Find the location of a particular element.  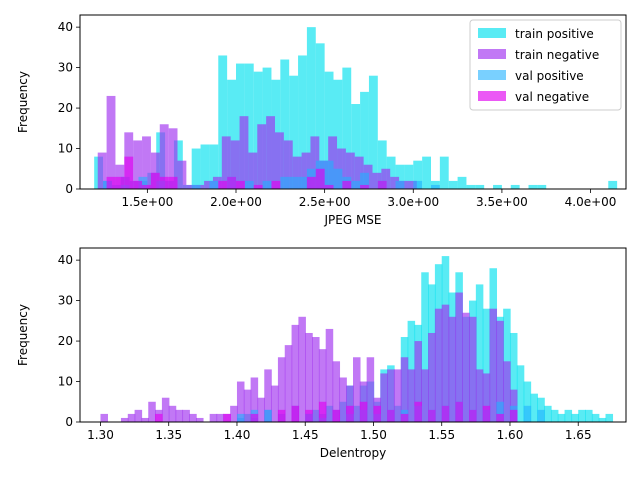

y-axis-label: Frequency is located at coordinates (23, 102).